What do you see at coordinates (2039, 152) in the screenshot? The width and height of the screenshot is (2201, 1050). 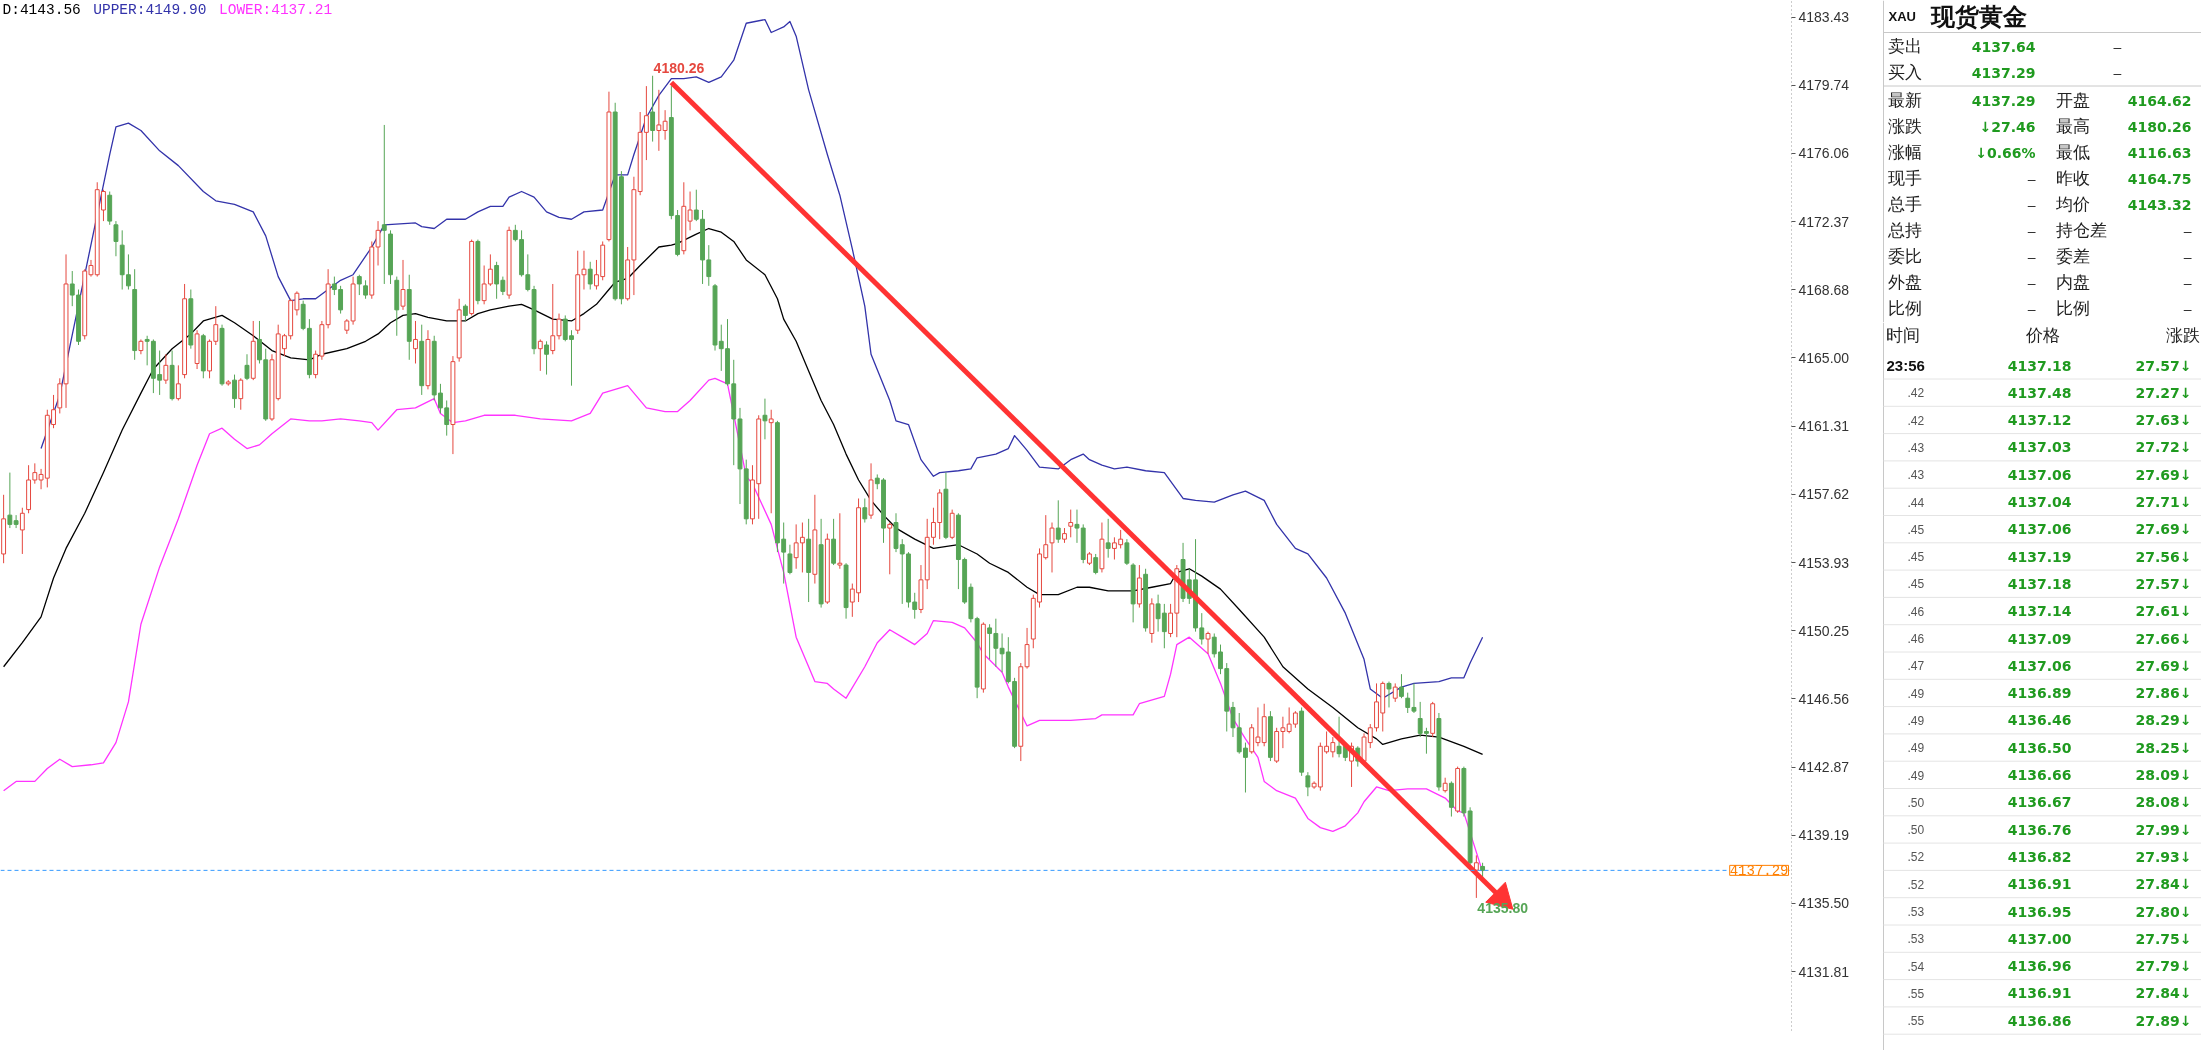 I see `text: 涨幅 ↓0.66% 最低 4116.63` at bounding box center [2039, 152].